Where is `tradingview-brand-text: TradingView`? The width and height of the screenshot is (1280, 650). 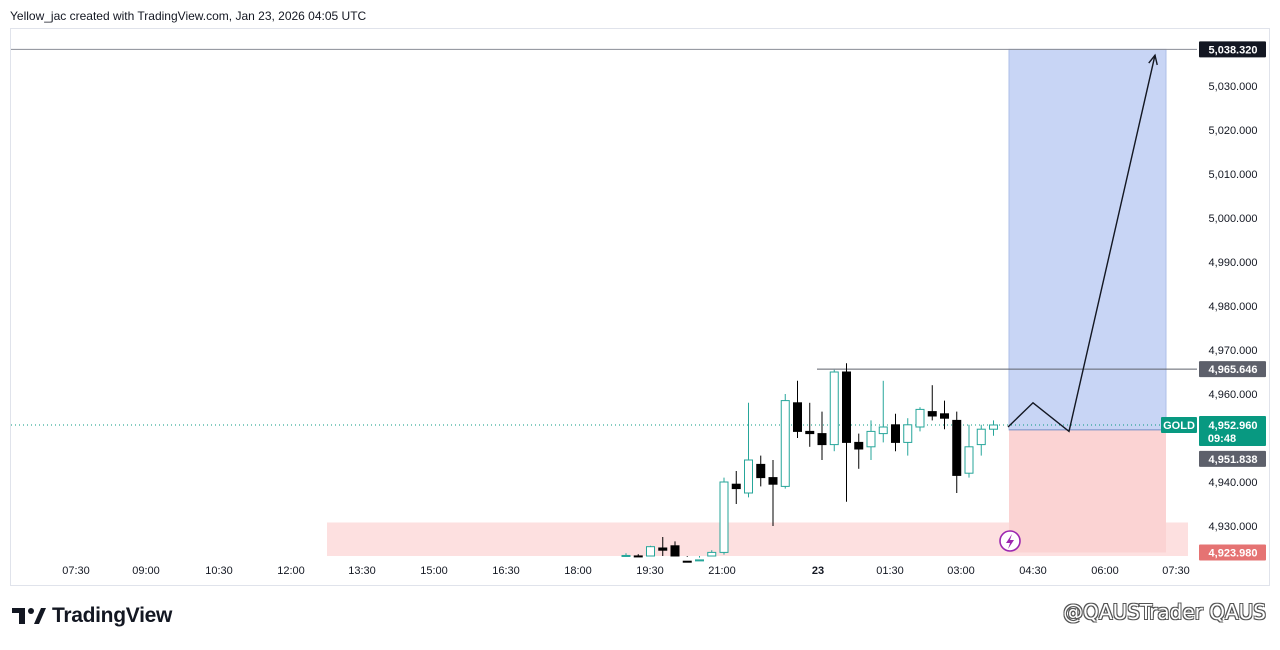
tradingview-brand-text: TradingView is located at coordinates (112, 615).